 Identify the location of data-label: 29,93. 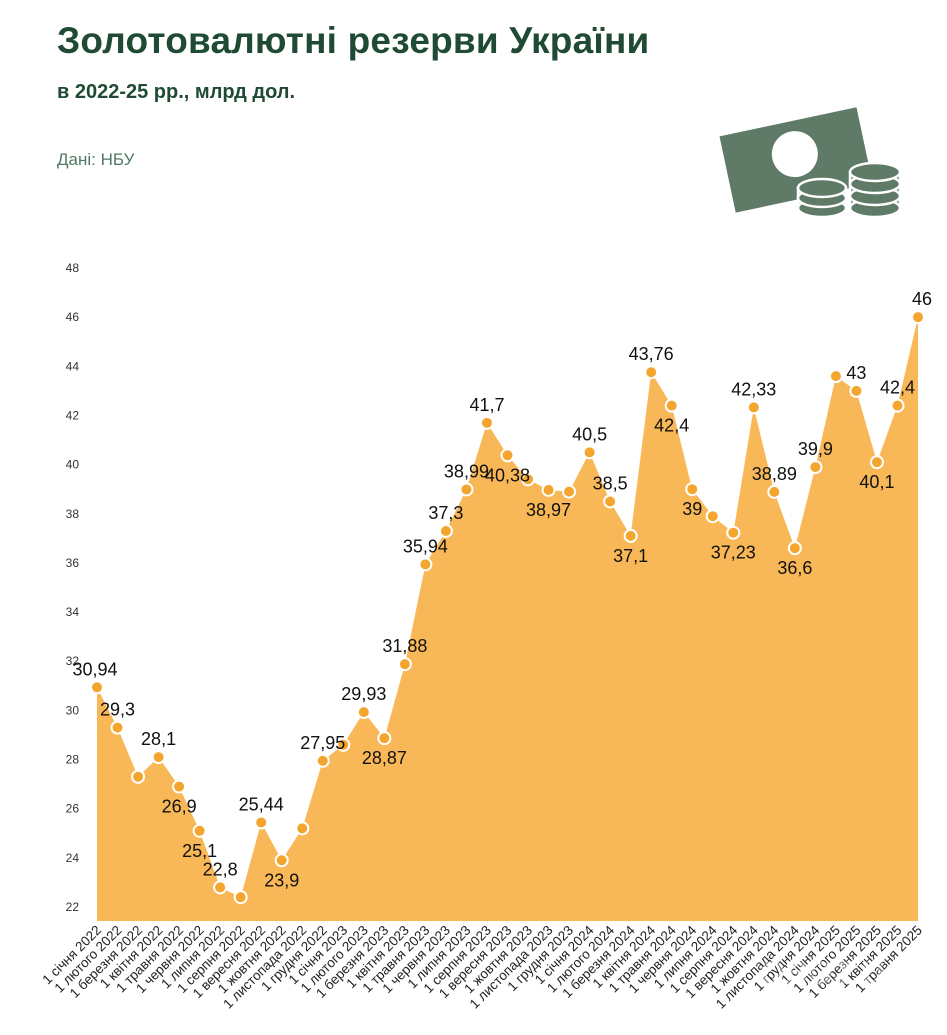
(363, 694).